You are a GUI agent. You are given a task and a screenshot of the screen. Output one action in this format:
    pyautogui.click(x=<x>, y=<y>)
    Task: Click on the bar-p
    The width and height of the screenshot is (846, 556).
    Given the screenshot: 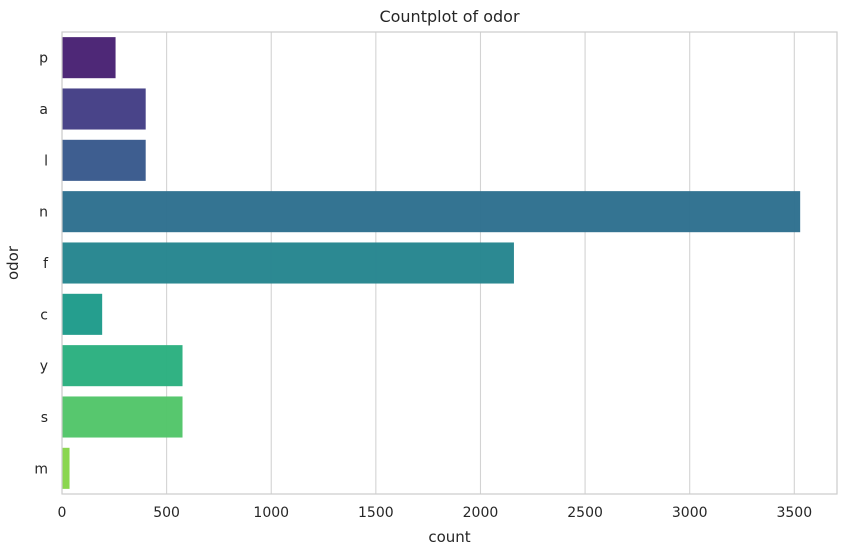 What is the action you would take?
    pyautogui.click(x=89, y=58)
    